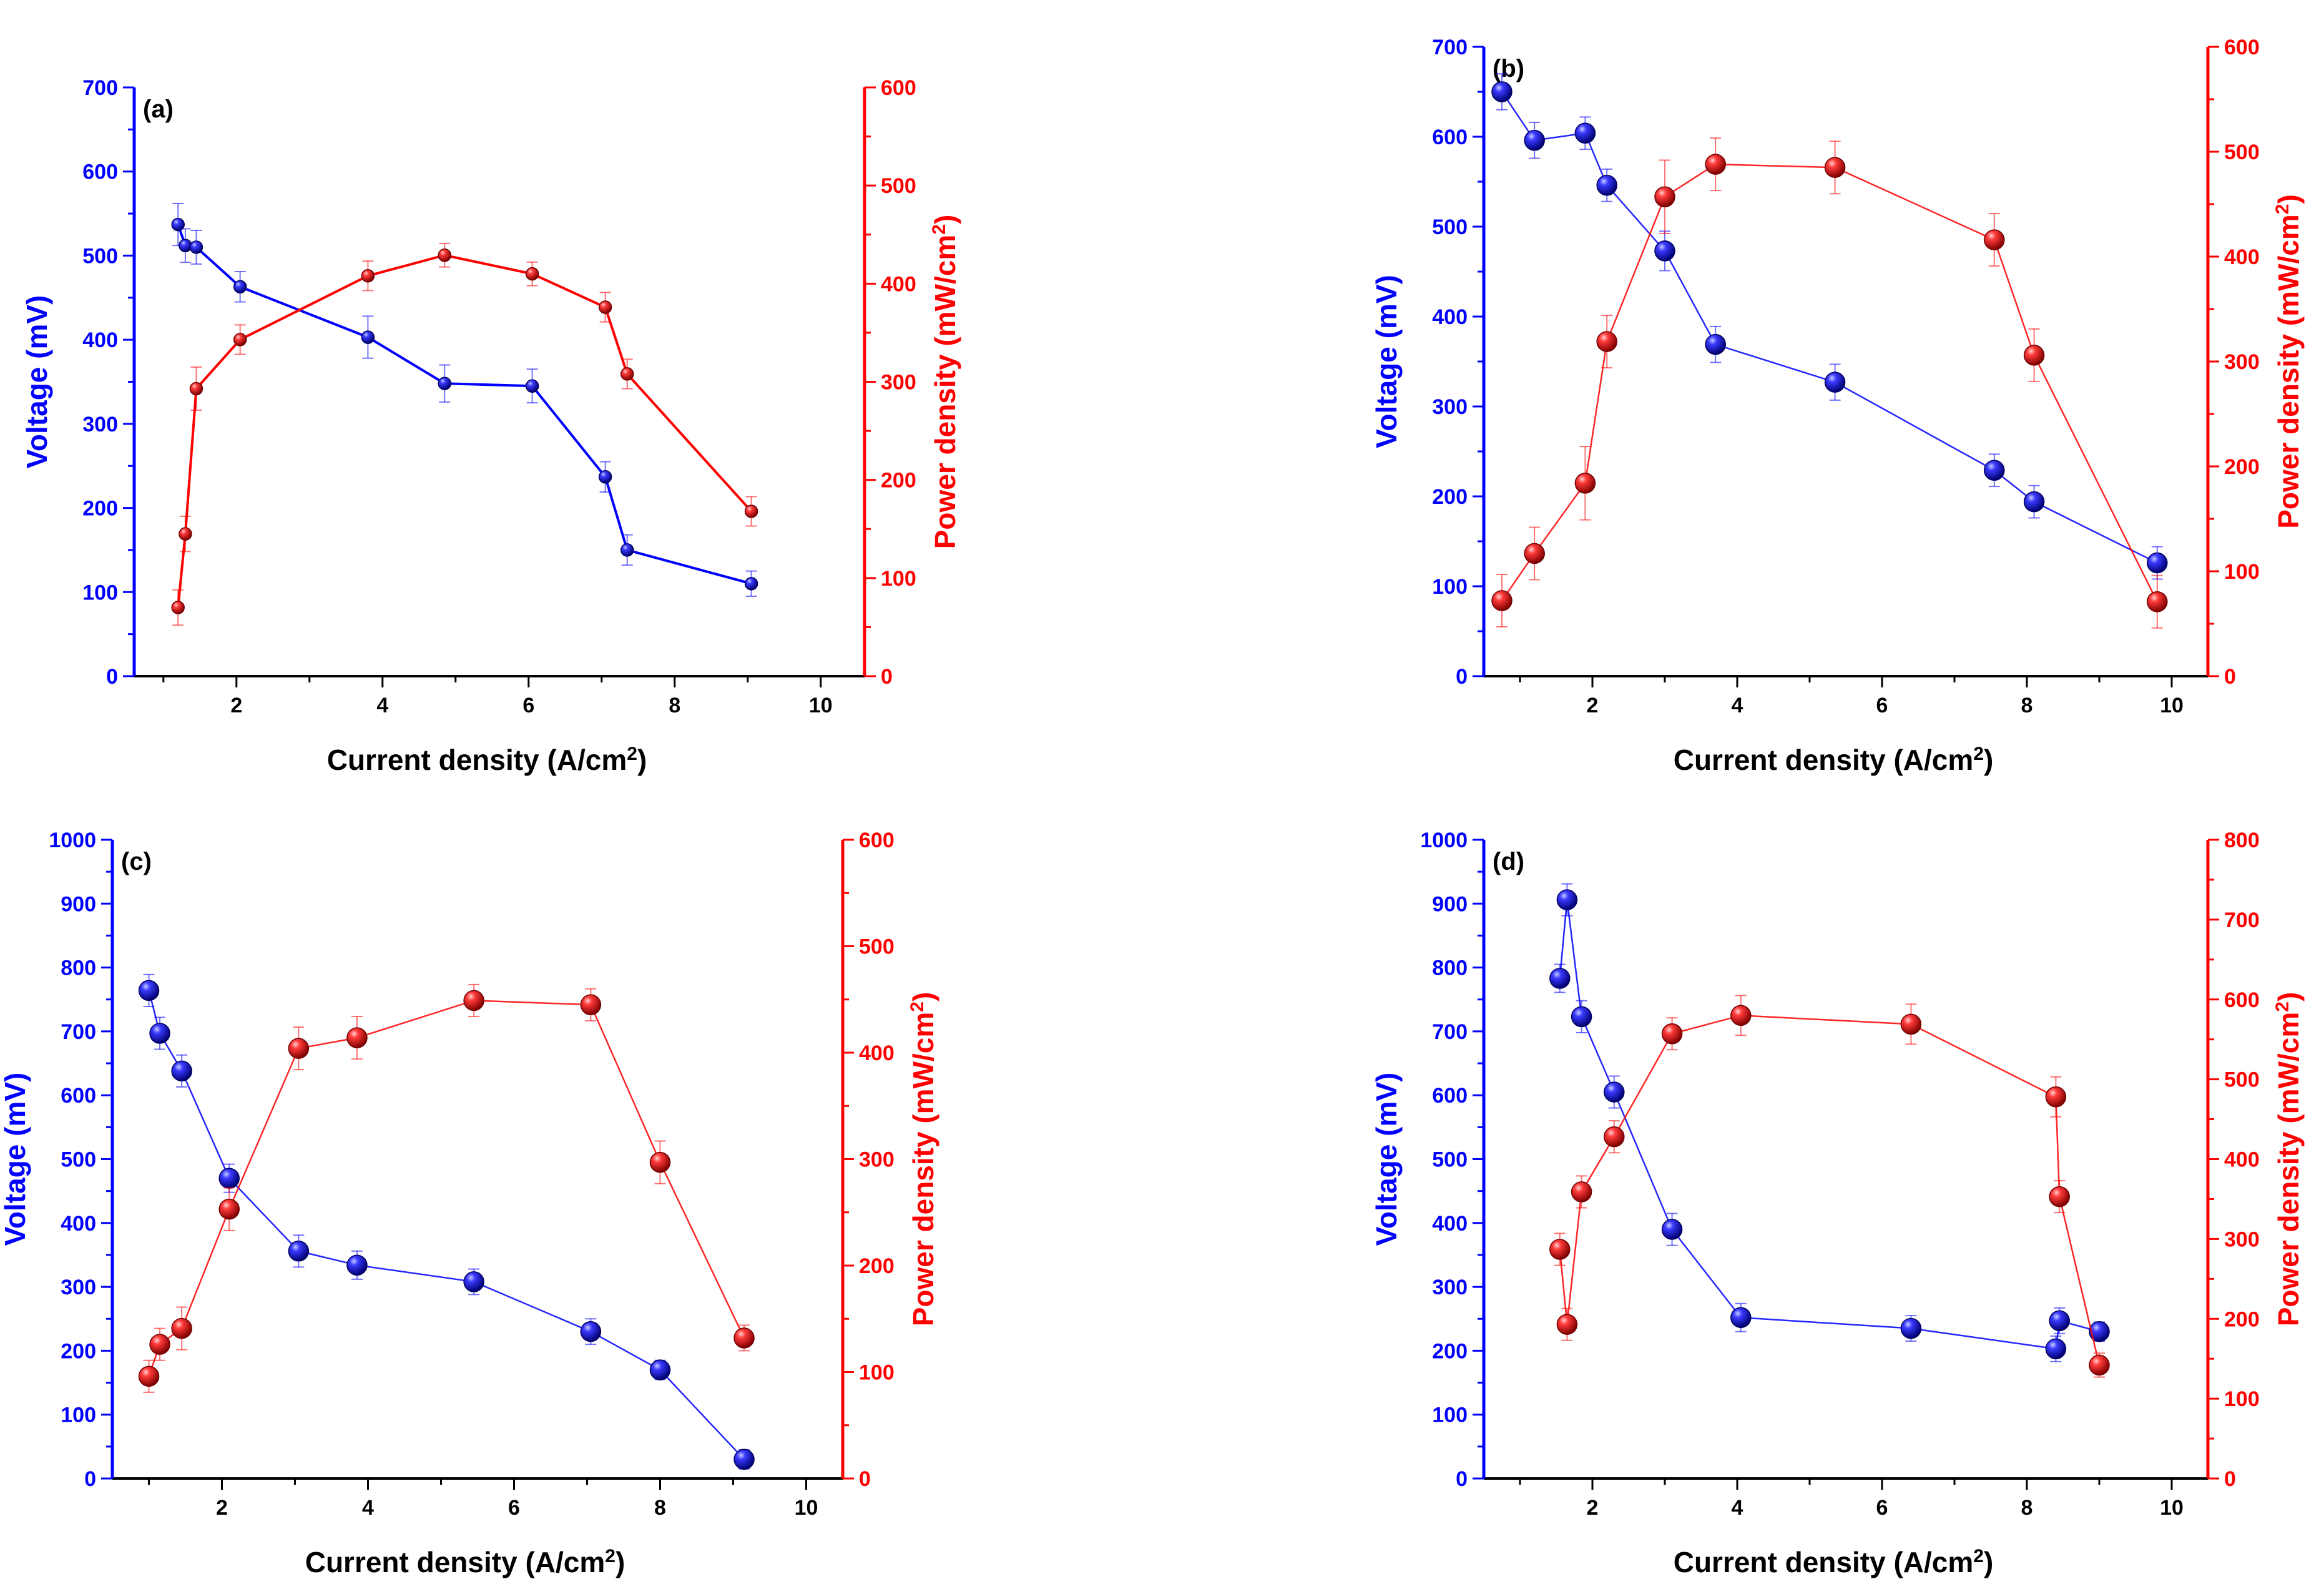  What do you see at coordinates (158, 109) in the screenshot?
I see `panel-label: (a)` at bounding box center [158, 109].